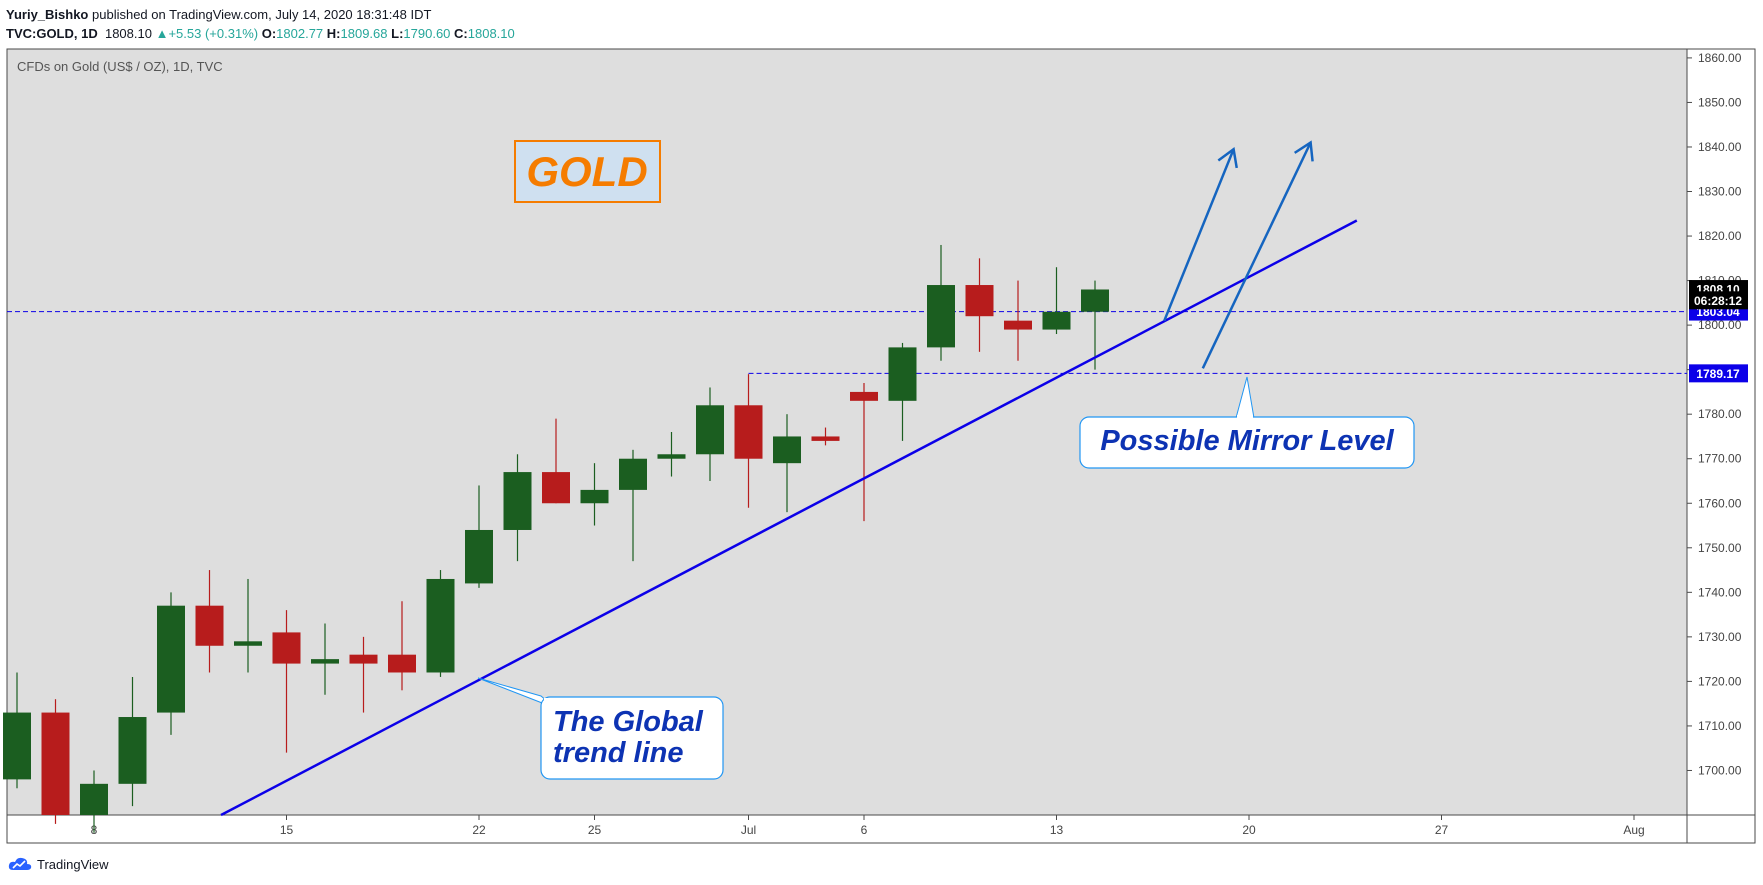 The image size is (1763, 885). Describe the element at coordinates (269, 33) in the screenshot. I see `open-label: O:` at that location.